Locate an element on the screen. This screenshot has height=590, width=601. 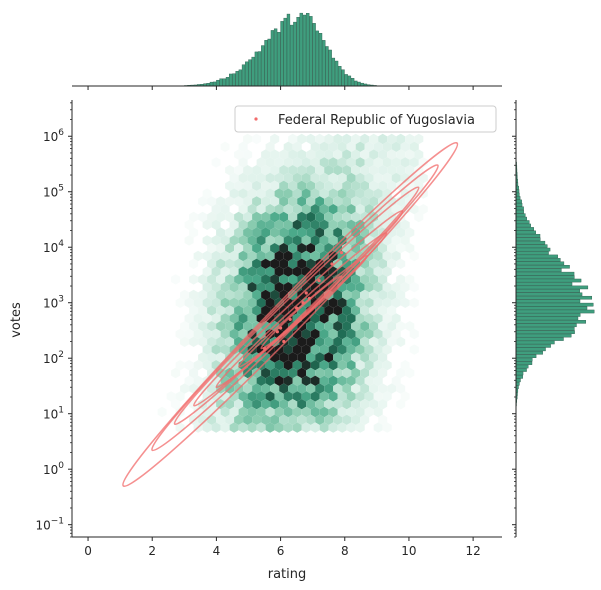
x-tick-label: 0 is located at coordinates (88, 551).